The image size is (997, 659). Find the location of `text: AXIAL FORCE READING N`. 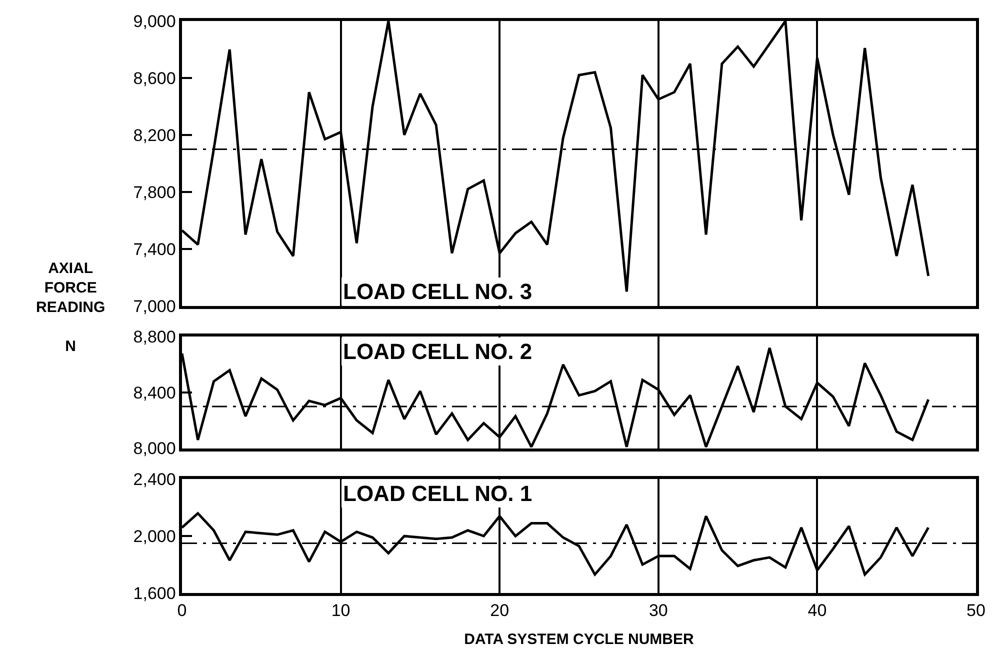

text: AXIAL FORCE READING N is located at coordinates (71, 307).